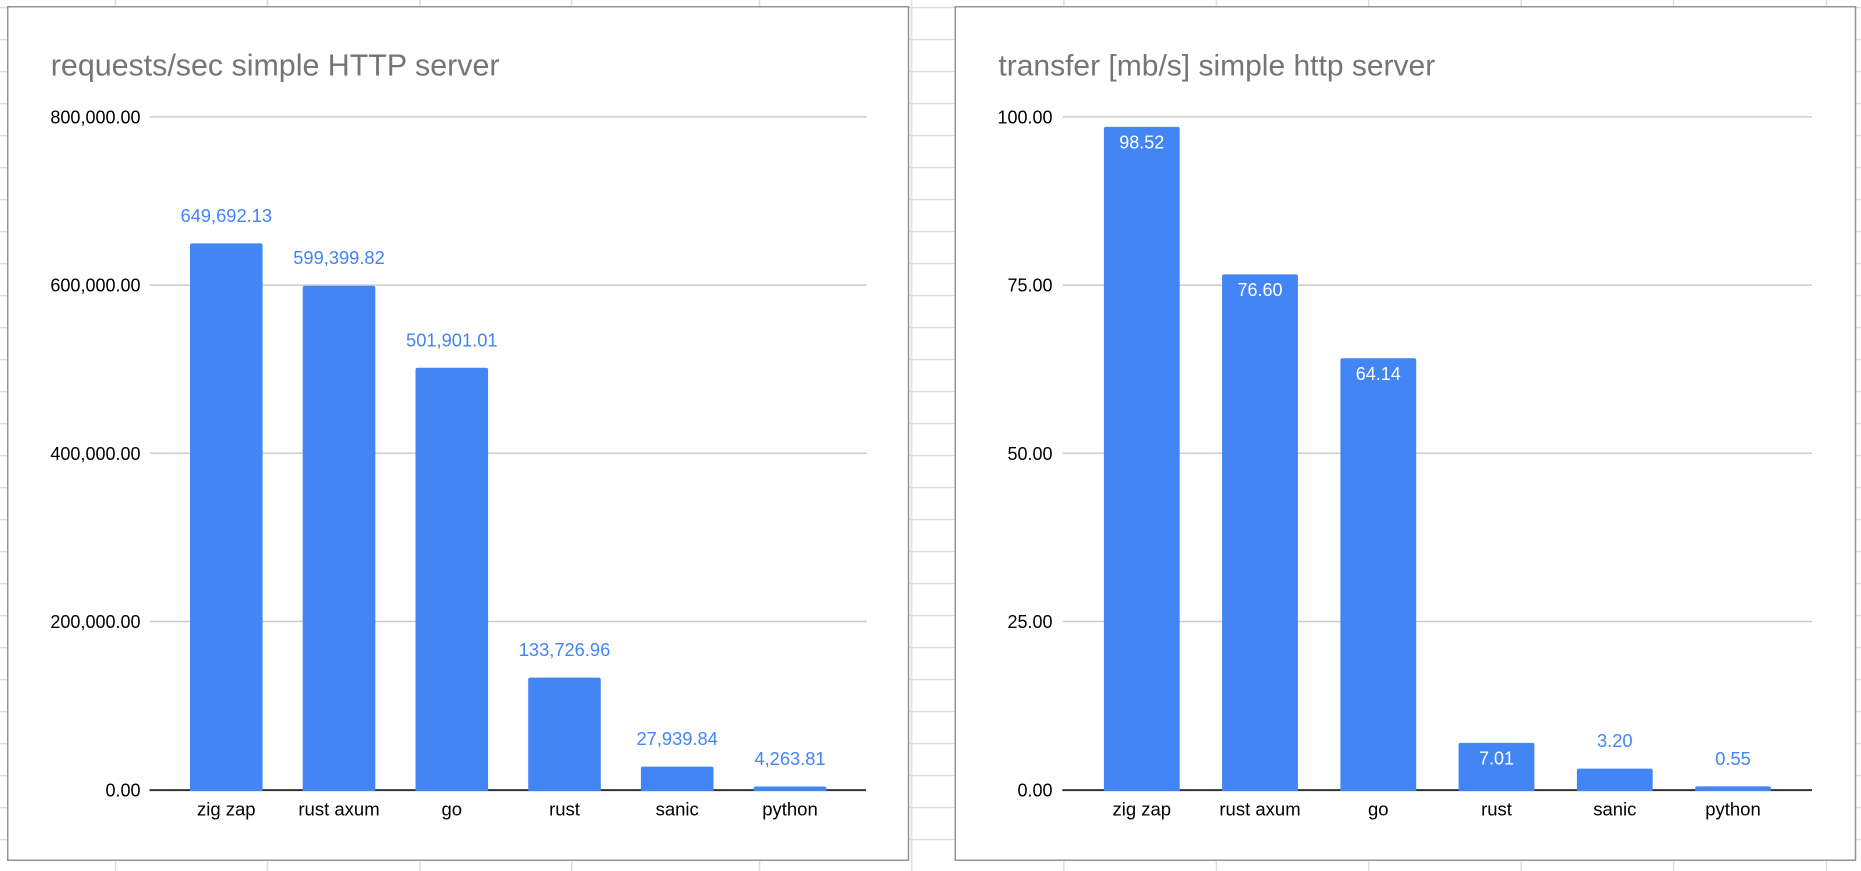  Describe the element at coordinates (1615, 740) in the screenshot. I see `svg-text: 3.20` at that location.